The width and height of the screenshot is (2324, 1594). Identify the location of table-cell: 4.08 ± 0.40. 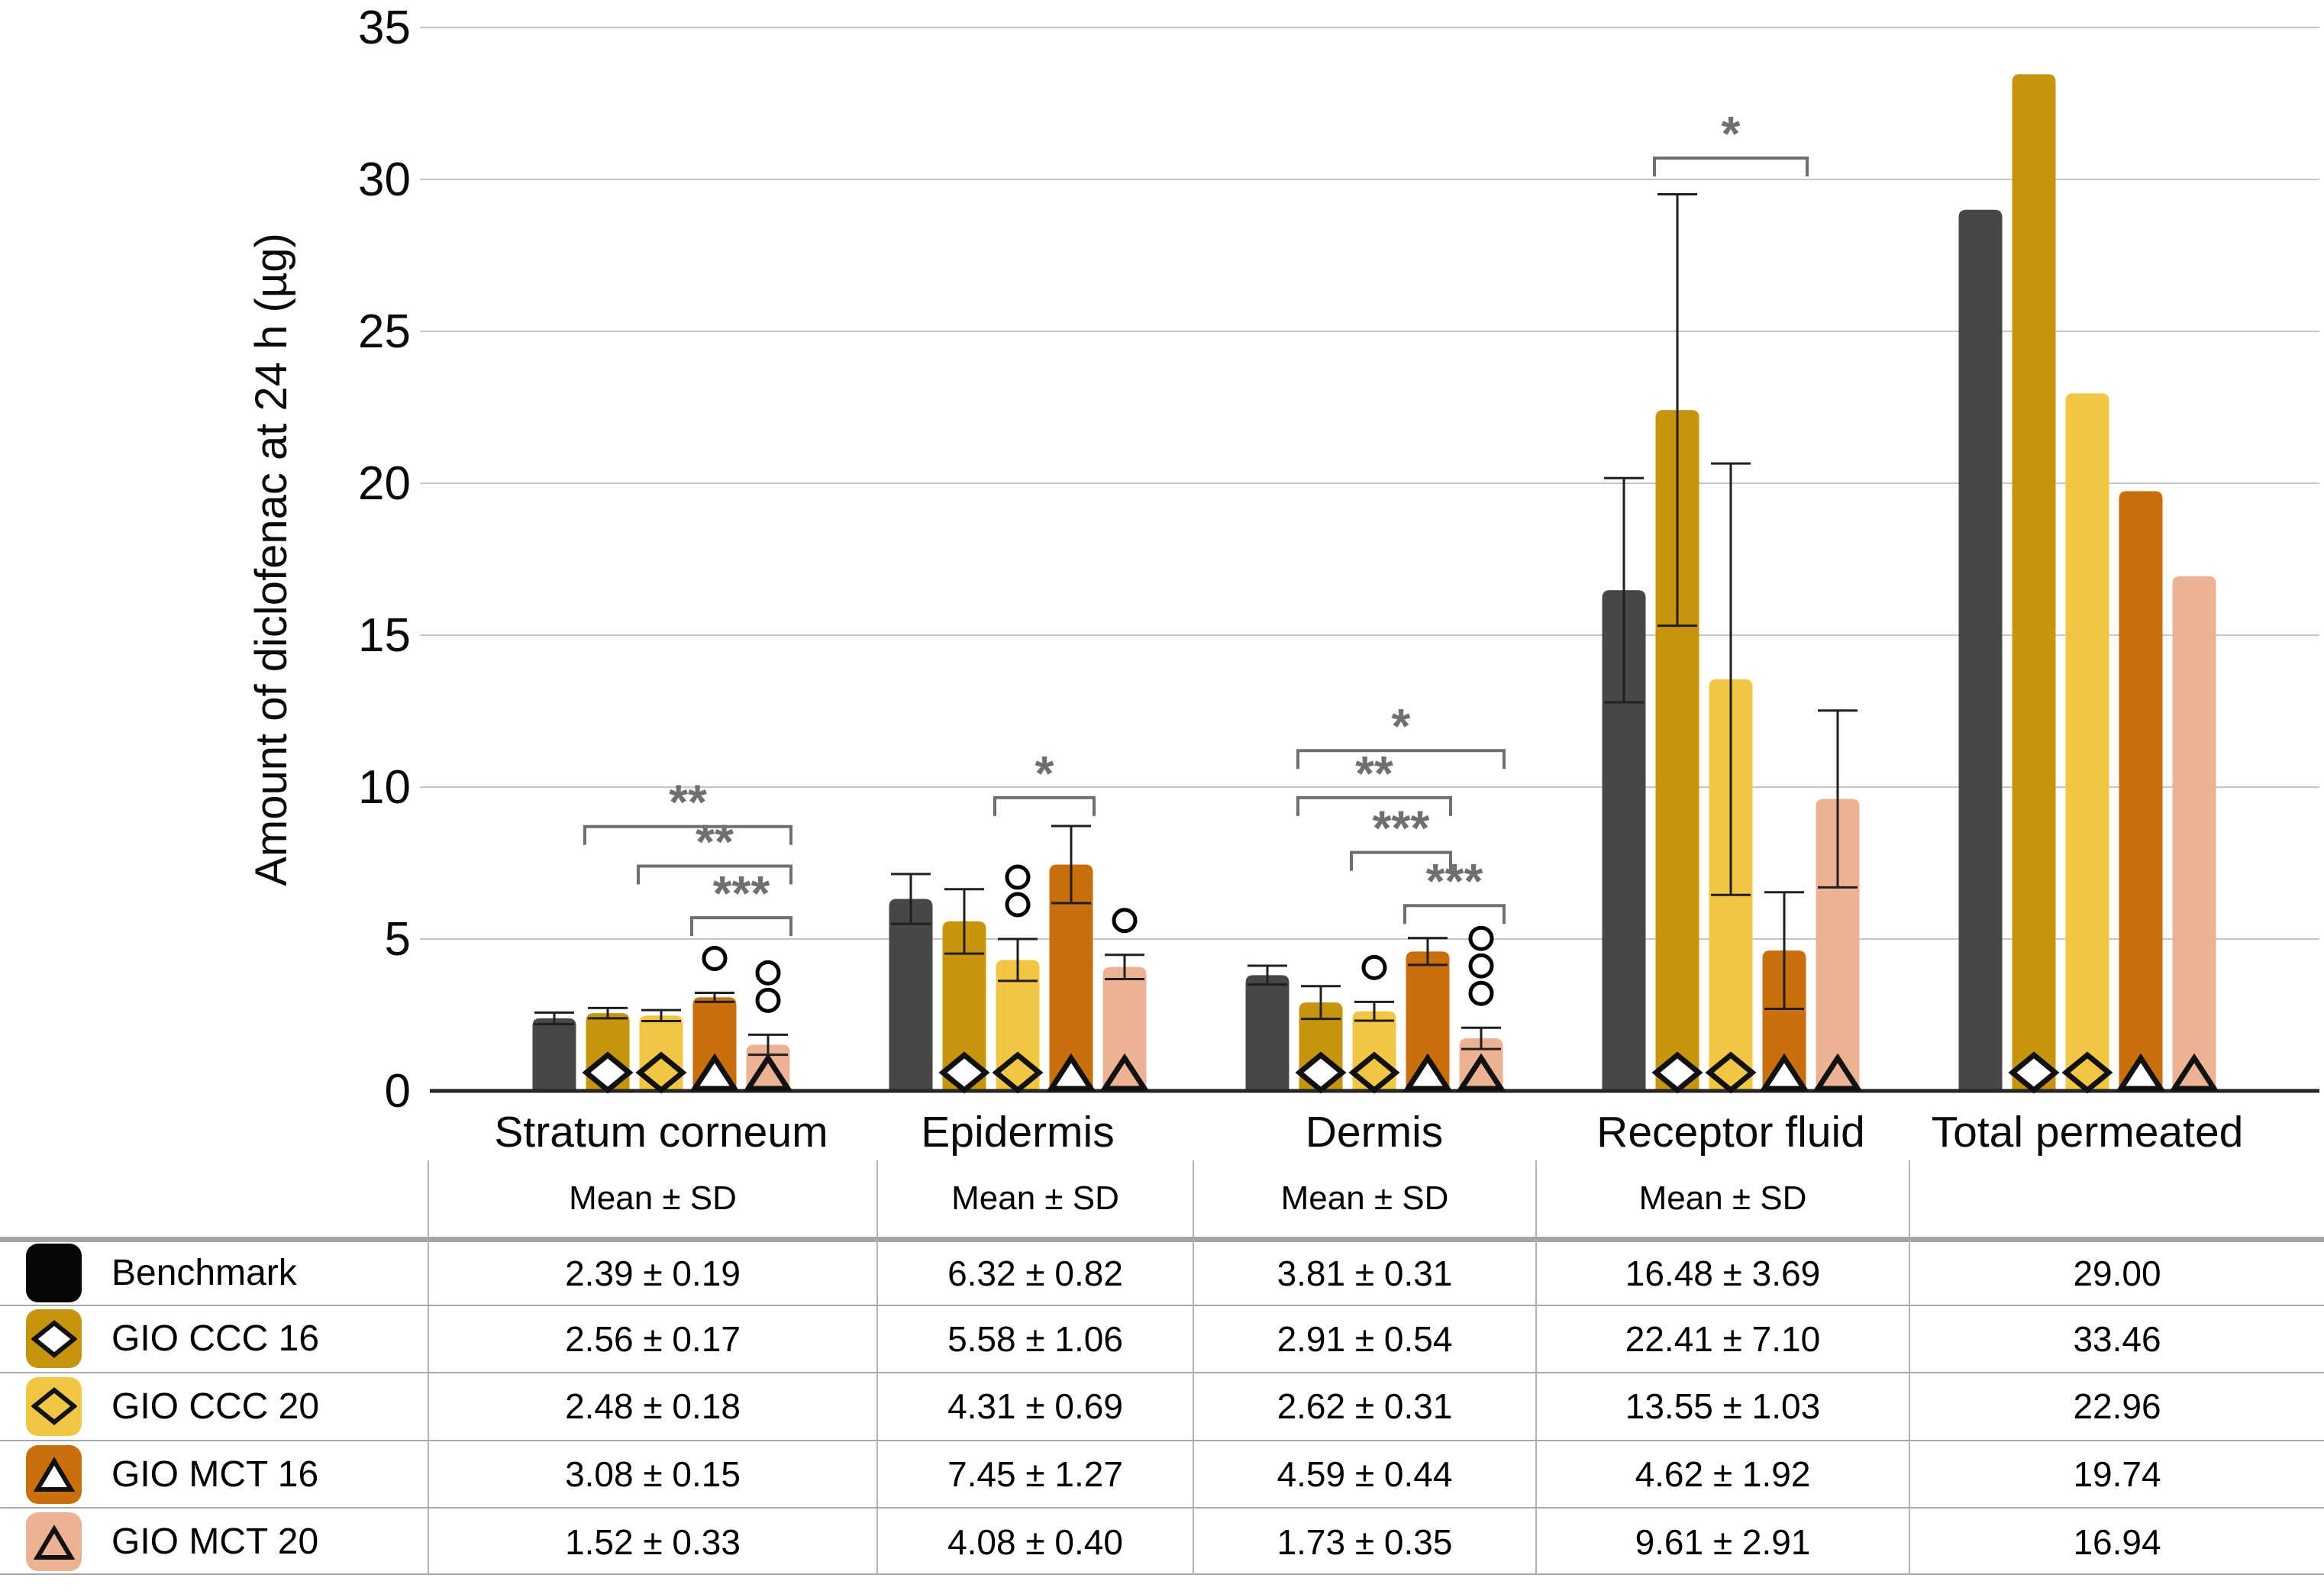
(1034, 1541).